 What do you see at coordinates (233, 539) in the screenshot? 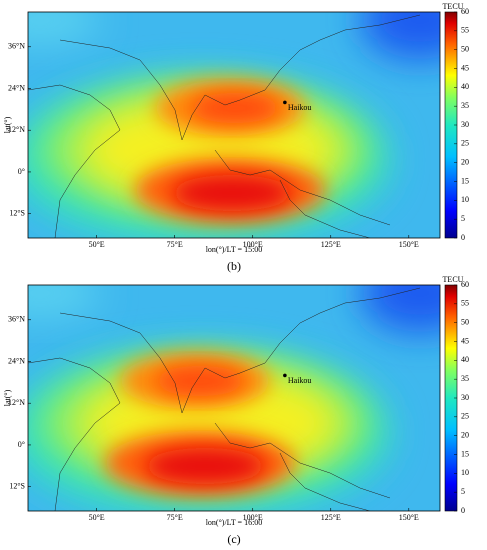
I see `panel-label: (c)` at bounding box center [233, 539].